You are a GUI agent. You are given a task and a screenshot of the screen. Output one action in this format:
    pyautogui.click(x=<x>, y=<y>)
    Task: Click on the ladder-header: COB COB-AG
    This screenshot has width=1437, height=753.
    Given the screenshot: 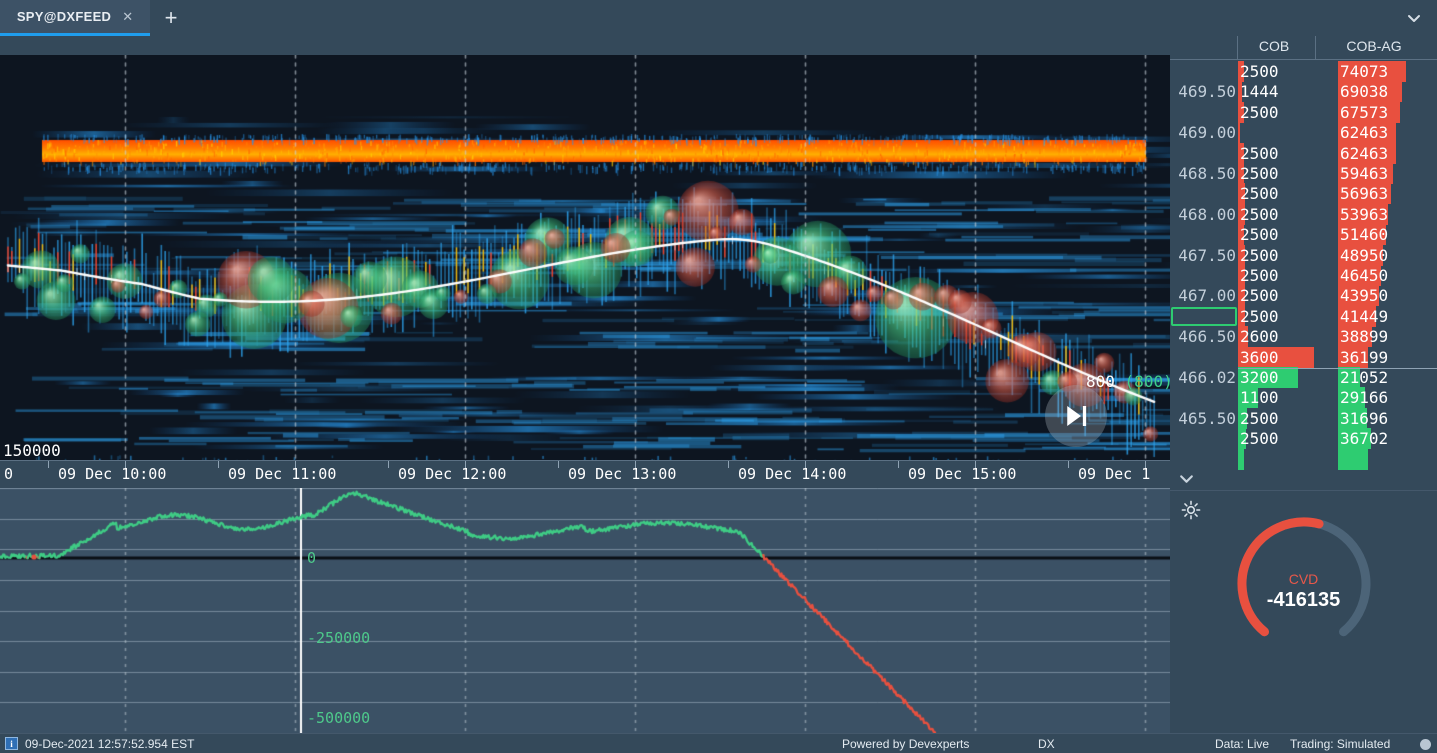 What is the action you would take?
    pyautogui.click(x=1303, y=48)
    